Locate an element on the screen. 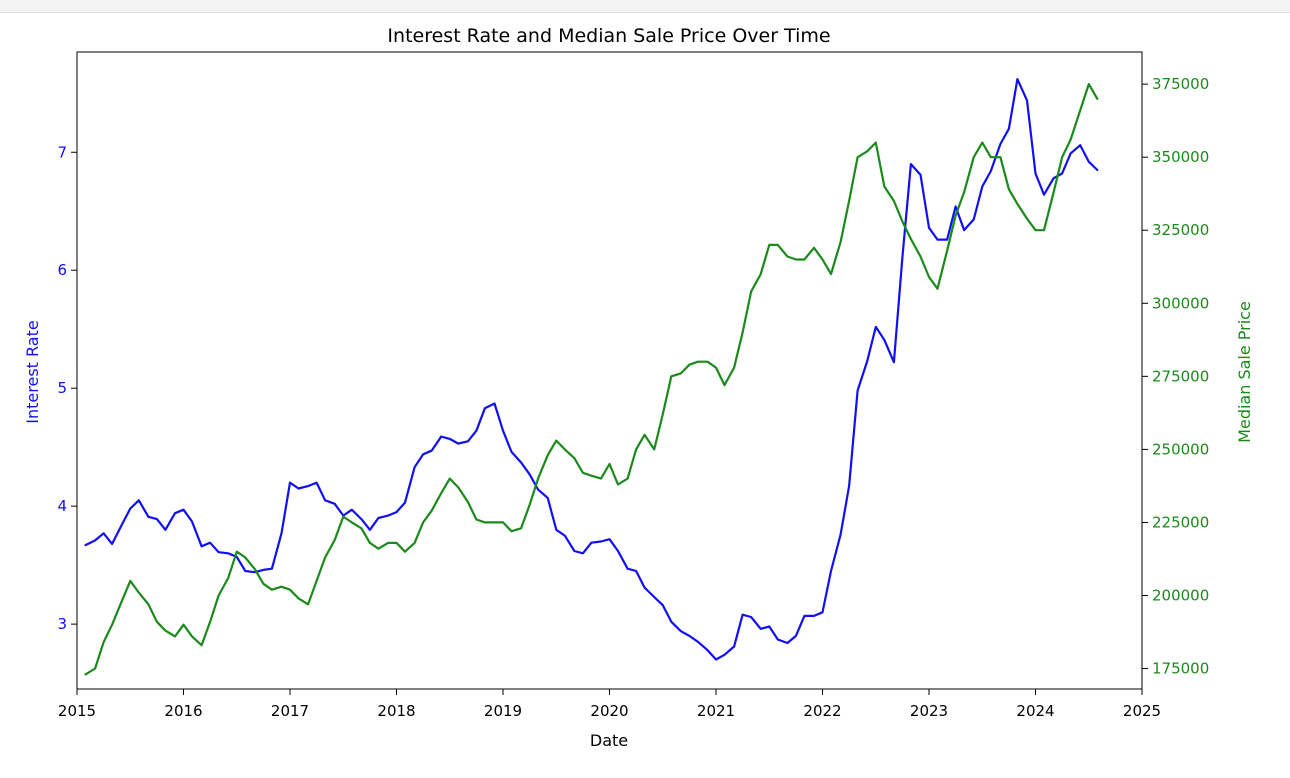 The image size is (1290, 778). y-right-tick-label: 175000 is located at coordinates (1180, 669).